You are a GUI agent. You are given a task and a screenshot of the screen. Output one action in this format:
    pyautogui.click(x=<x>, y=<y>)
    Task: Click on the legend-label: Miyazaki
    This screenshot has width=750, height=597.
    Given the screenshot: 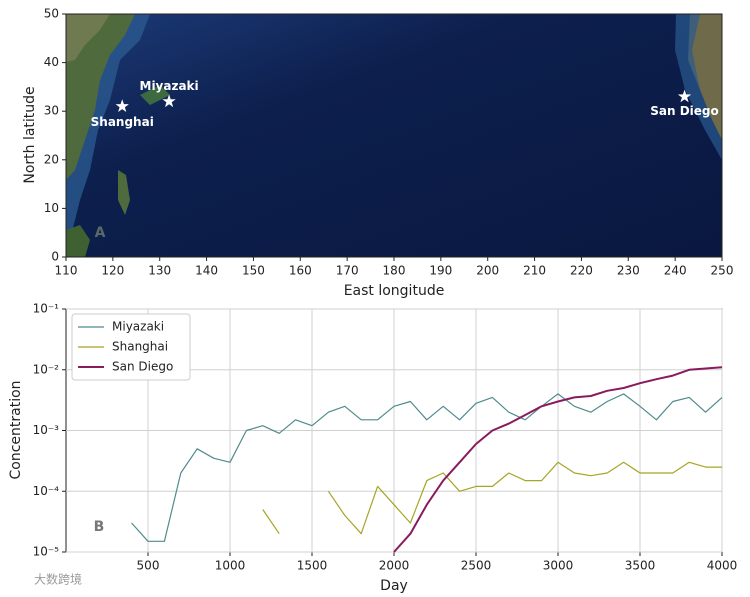 What is the action you would take?
    pyautogui.click(x=138, y=327)
    